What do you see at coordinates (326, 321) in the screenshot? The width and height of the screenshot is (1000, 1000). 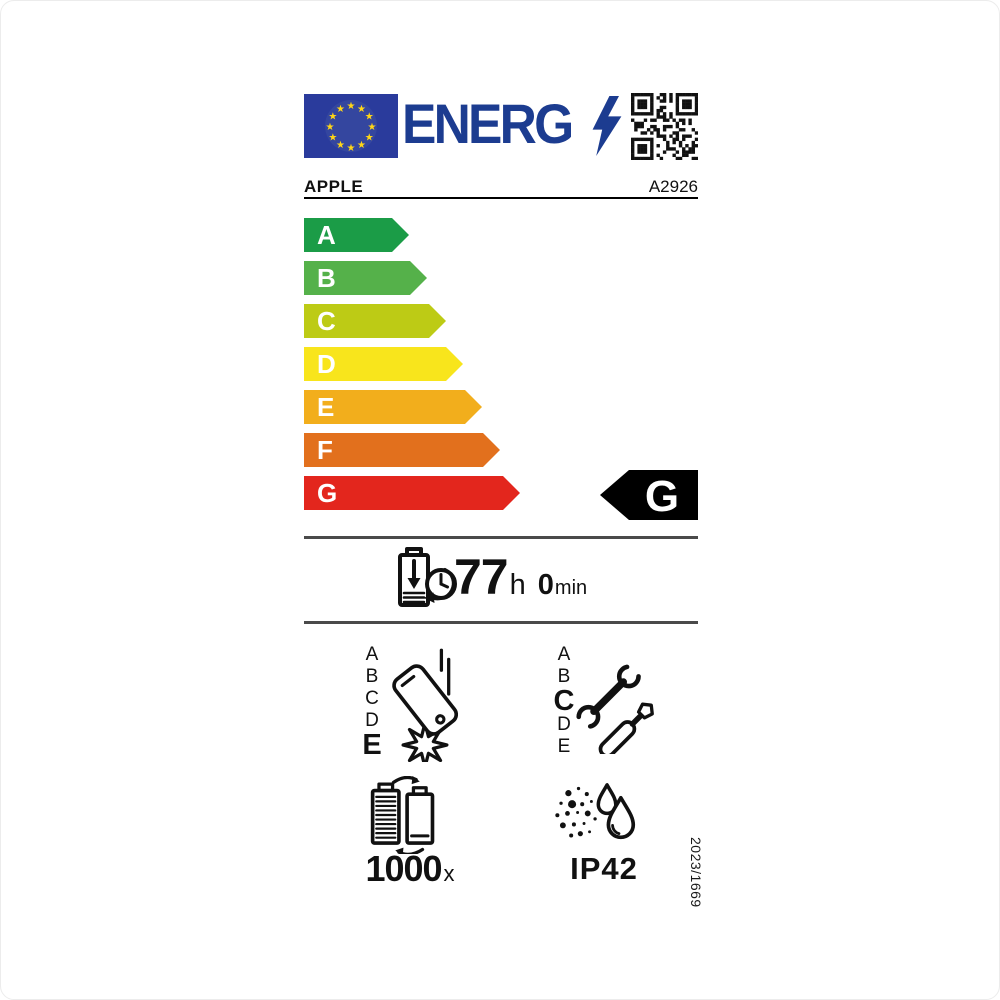 I see `svg-text: C` at bounding box center [326, 321].